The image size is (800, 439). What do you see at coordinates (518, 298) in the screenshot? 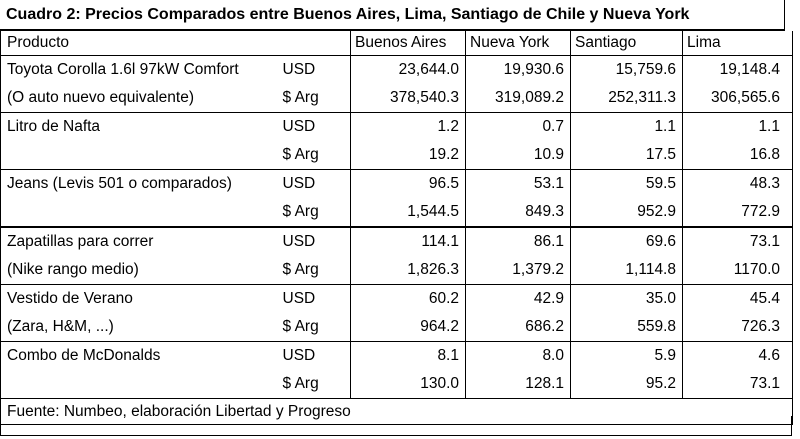
I see `cell-nueva-york: 42.9` at bounding box center [518, 298].